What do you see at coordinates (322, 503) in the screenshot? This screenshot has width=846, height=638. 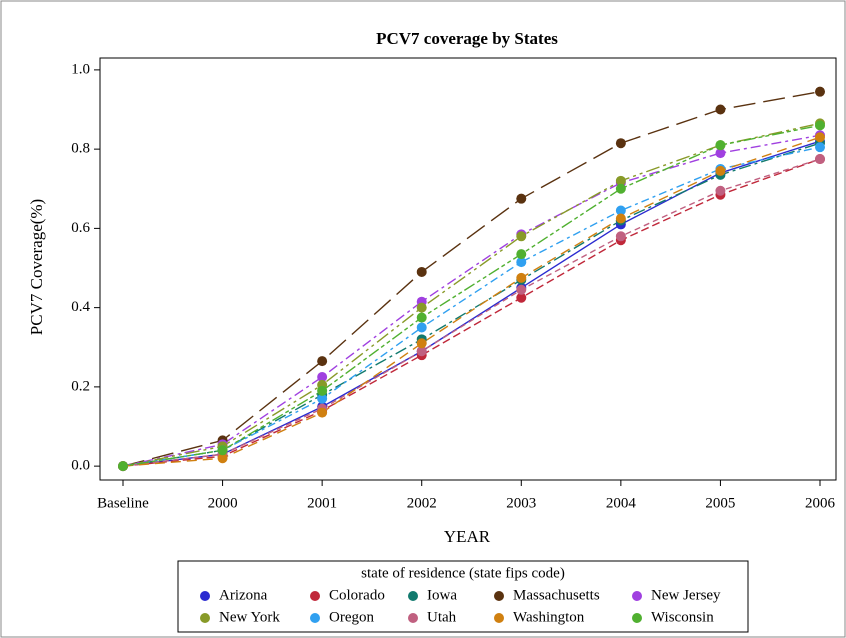 I see `x-tick-label: 2001` at bounding box center [322, 503].